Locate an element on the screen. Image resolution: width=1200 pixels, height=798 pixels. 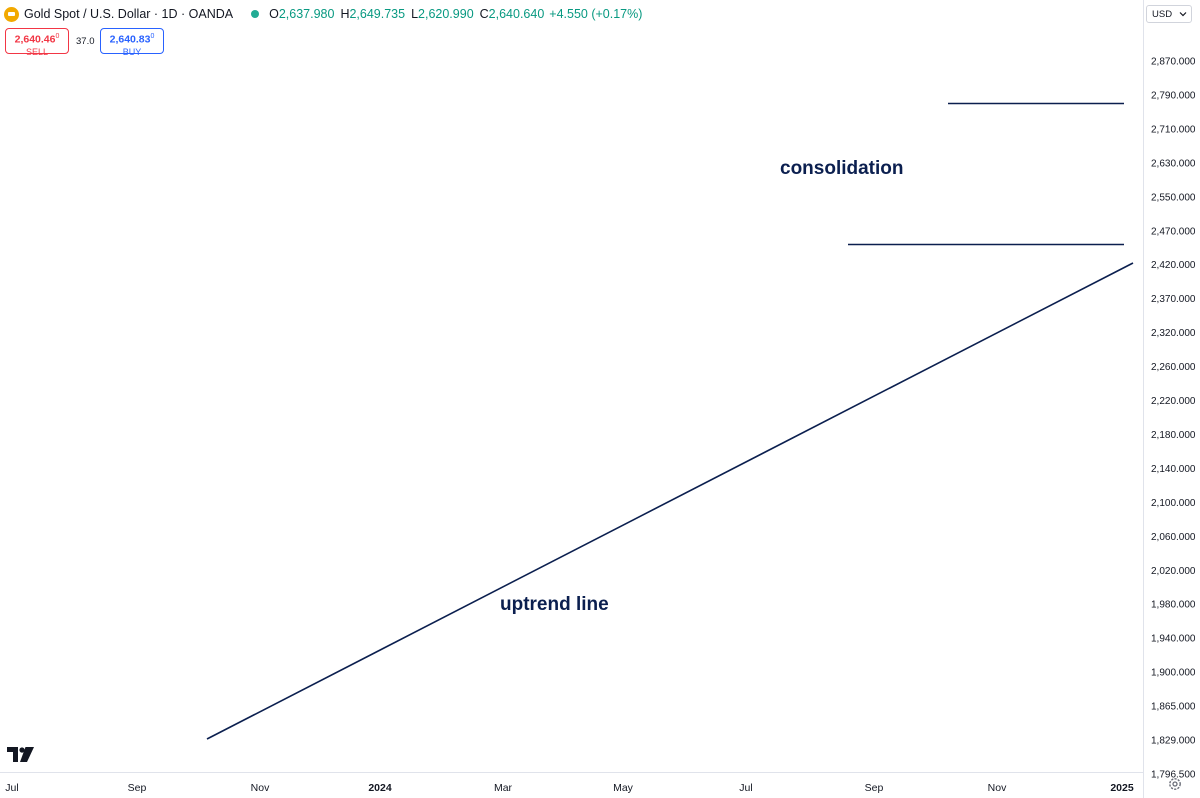
buy-price-sup: 0 is located at coordinates (152, 36).